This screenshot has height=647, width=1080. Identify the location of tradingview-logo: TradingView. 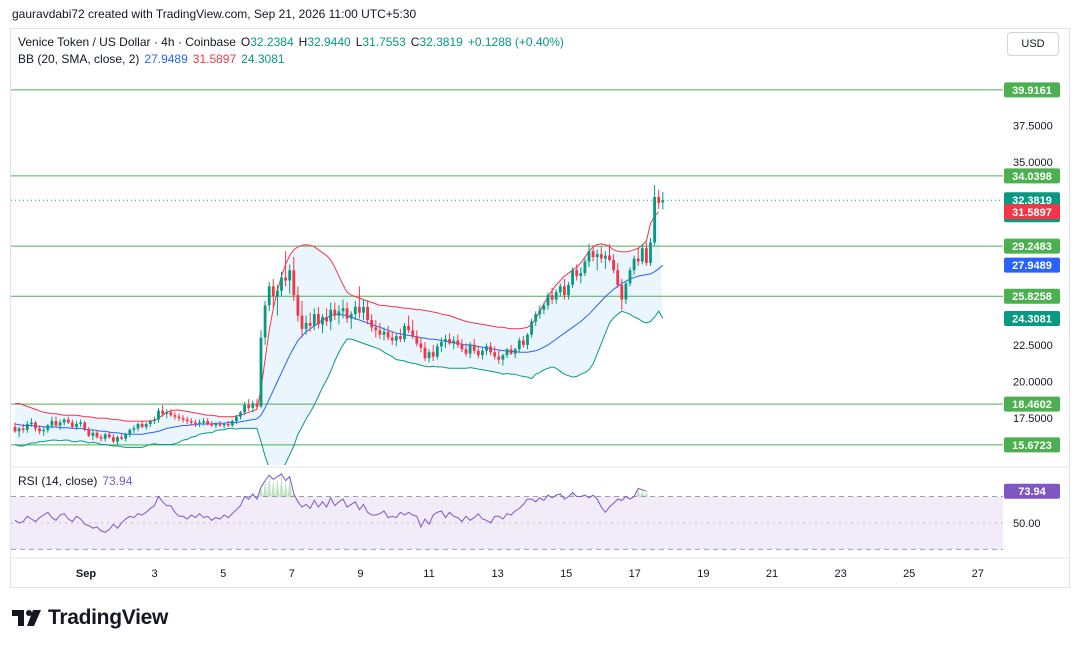
(90, 618).